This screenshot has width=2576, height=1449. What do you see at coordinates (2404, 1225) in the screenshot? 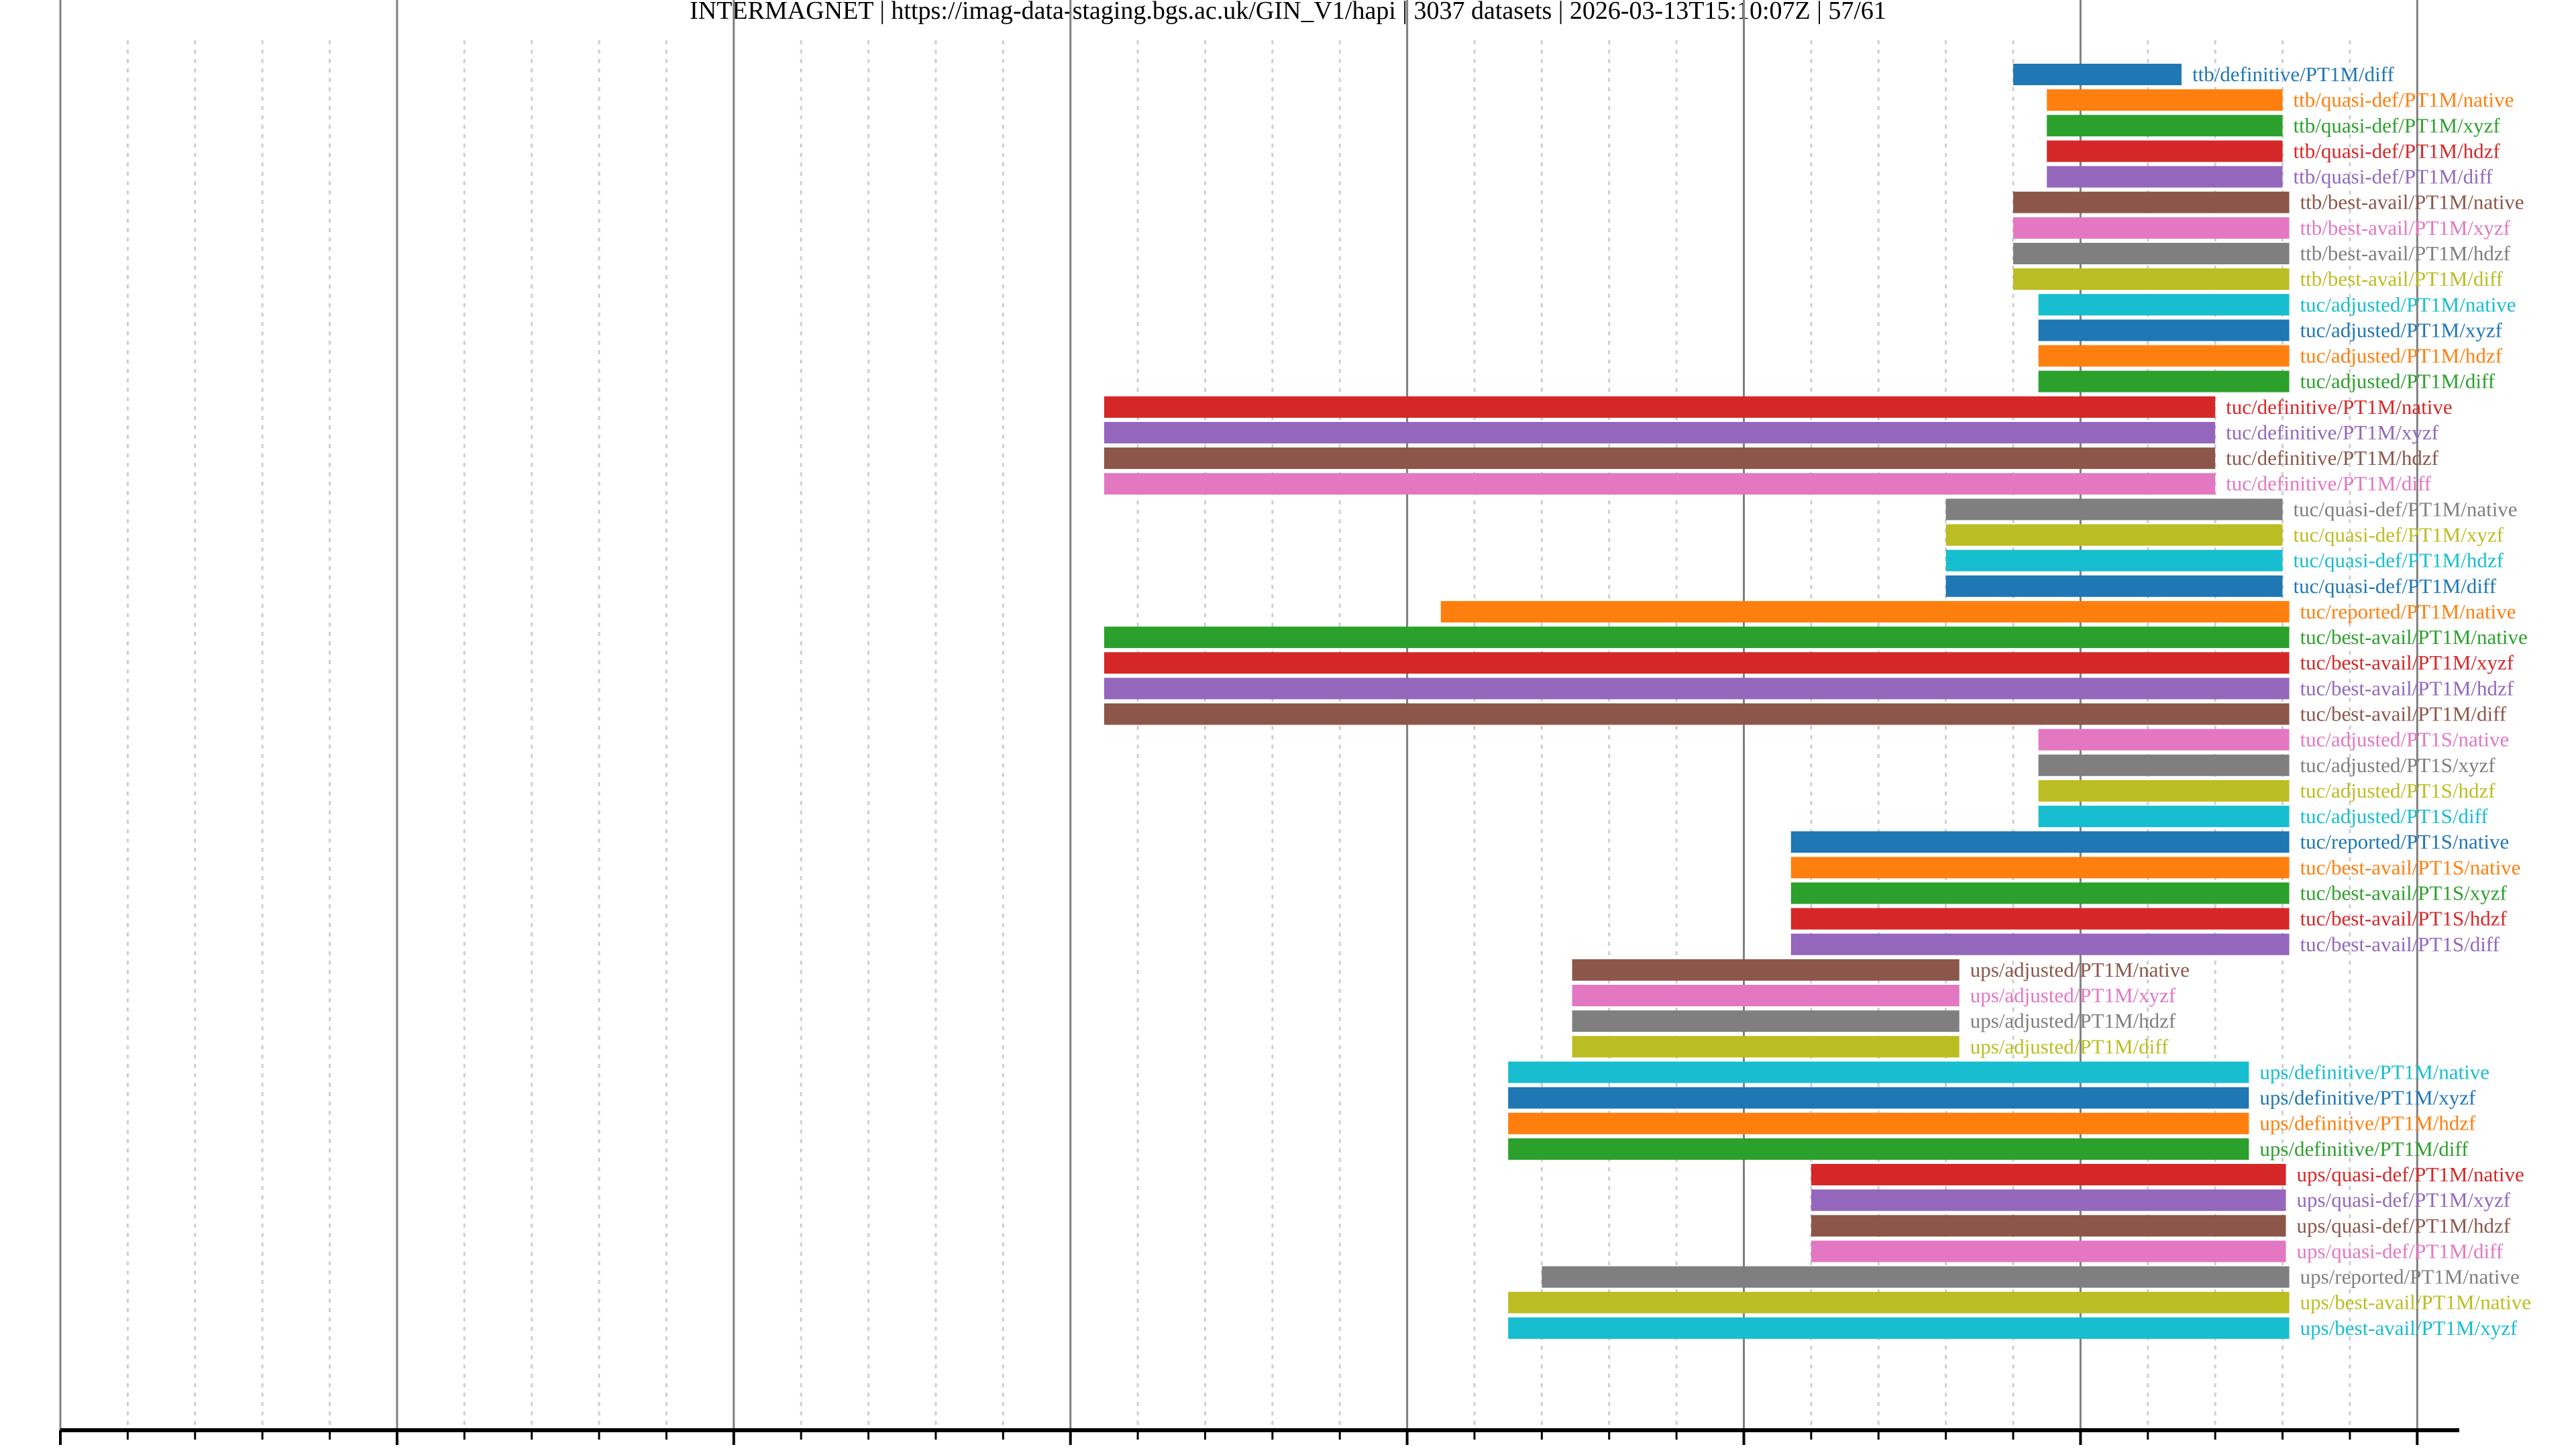
I see `bar-label: ups/quasi-def/PT1M/hdzf` at bounding box center [2404, 1225].